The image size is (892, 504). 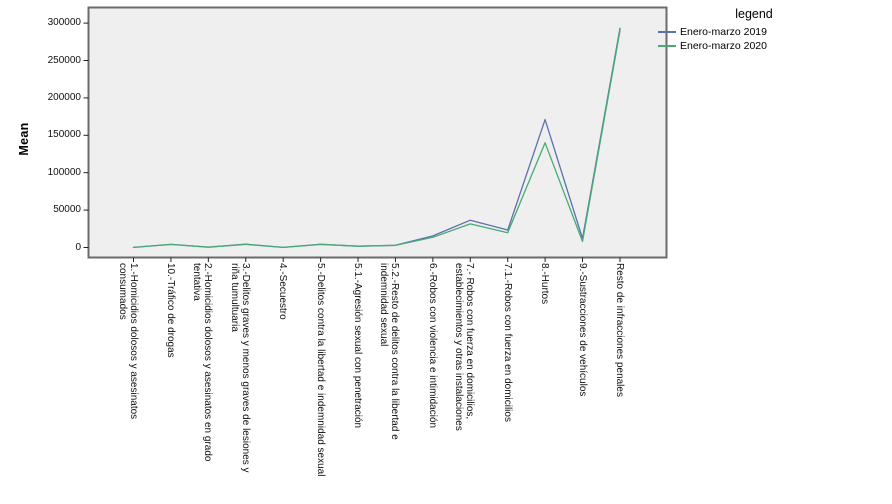 I want to click on legend-entries: Enero-marzo 2019 Enero-marzo 2020, so click(x=758, y=39).